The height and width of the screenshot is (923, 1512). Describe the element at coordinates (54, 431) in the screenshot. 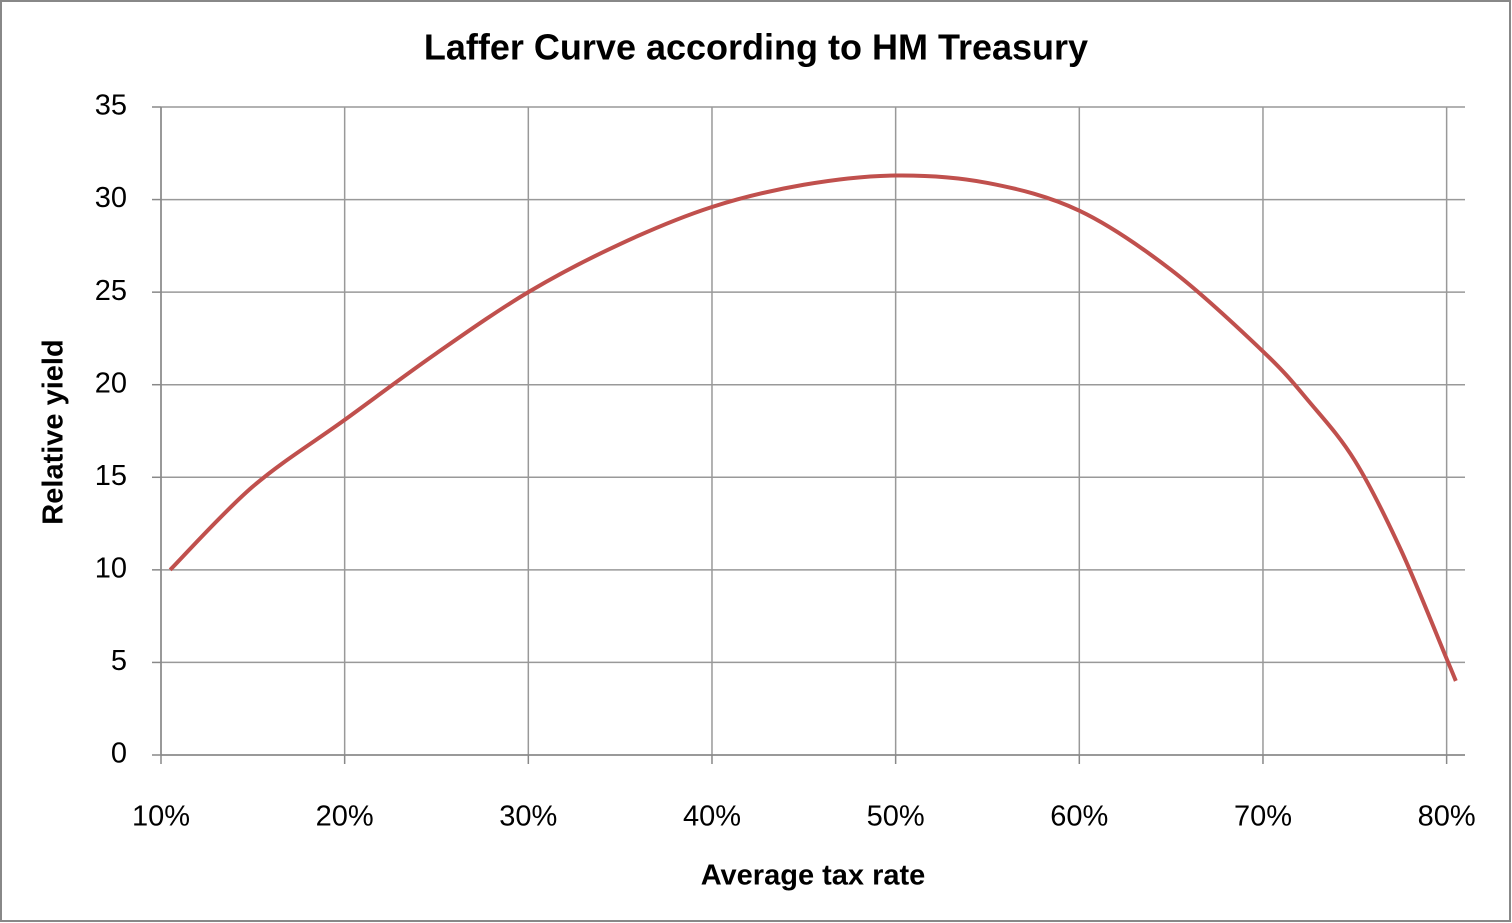

I see `y-axis-label: Relative yield` at that location.